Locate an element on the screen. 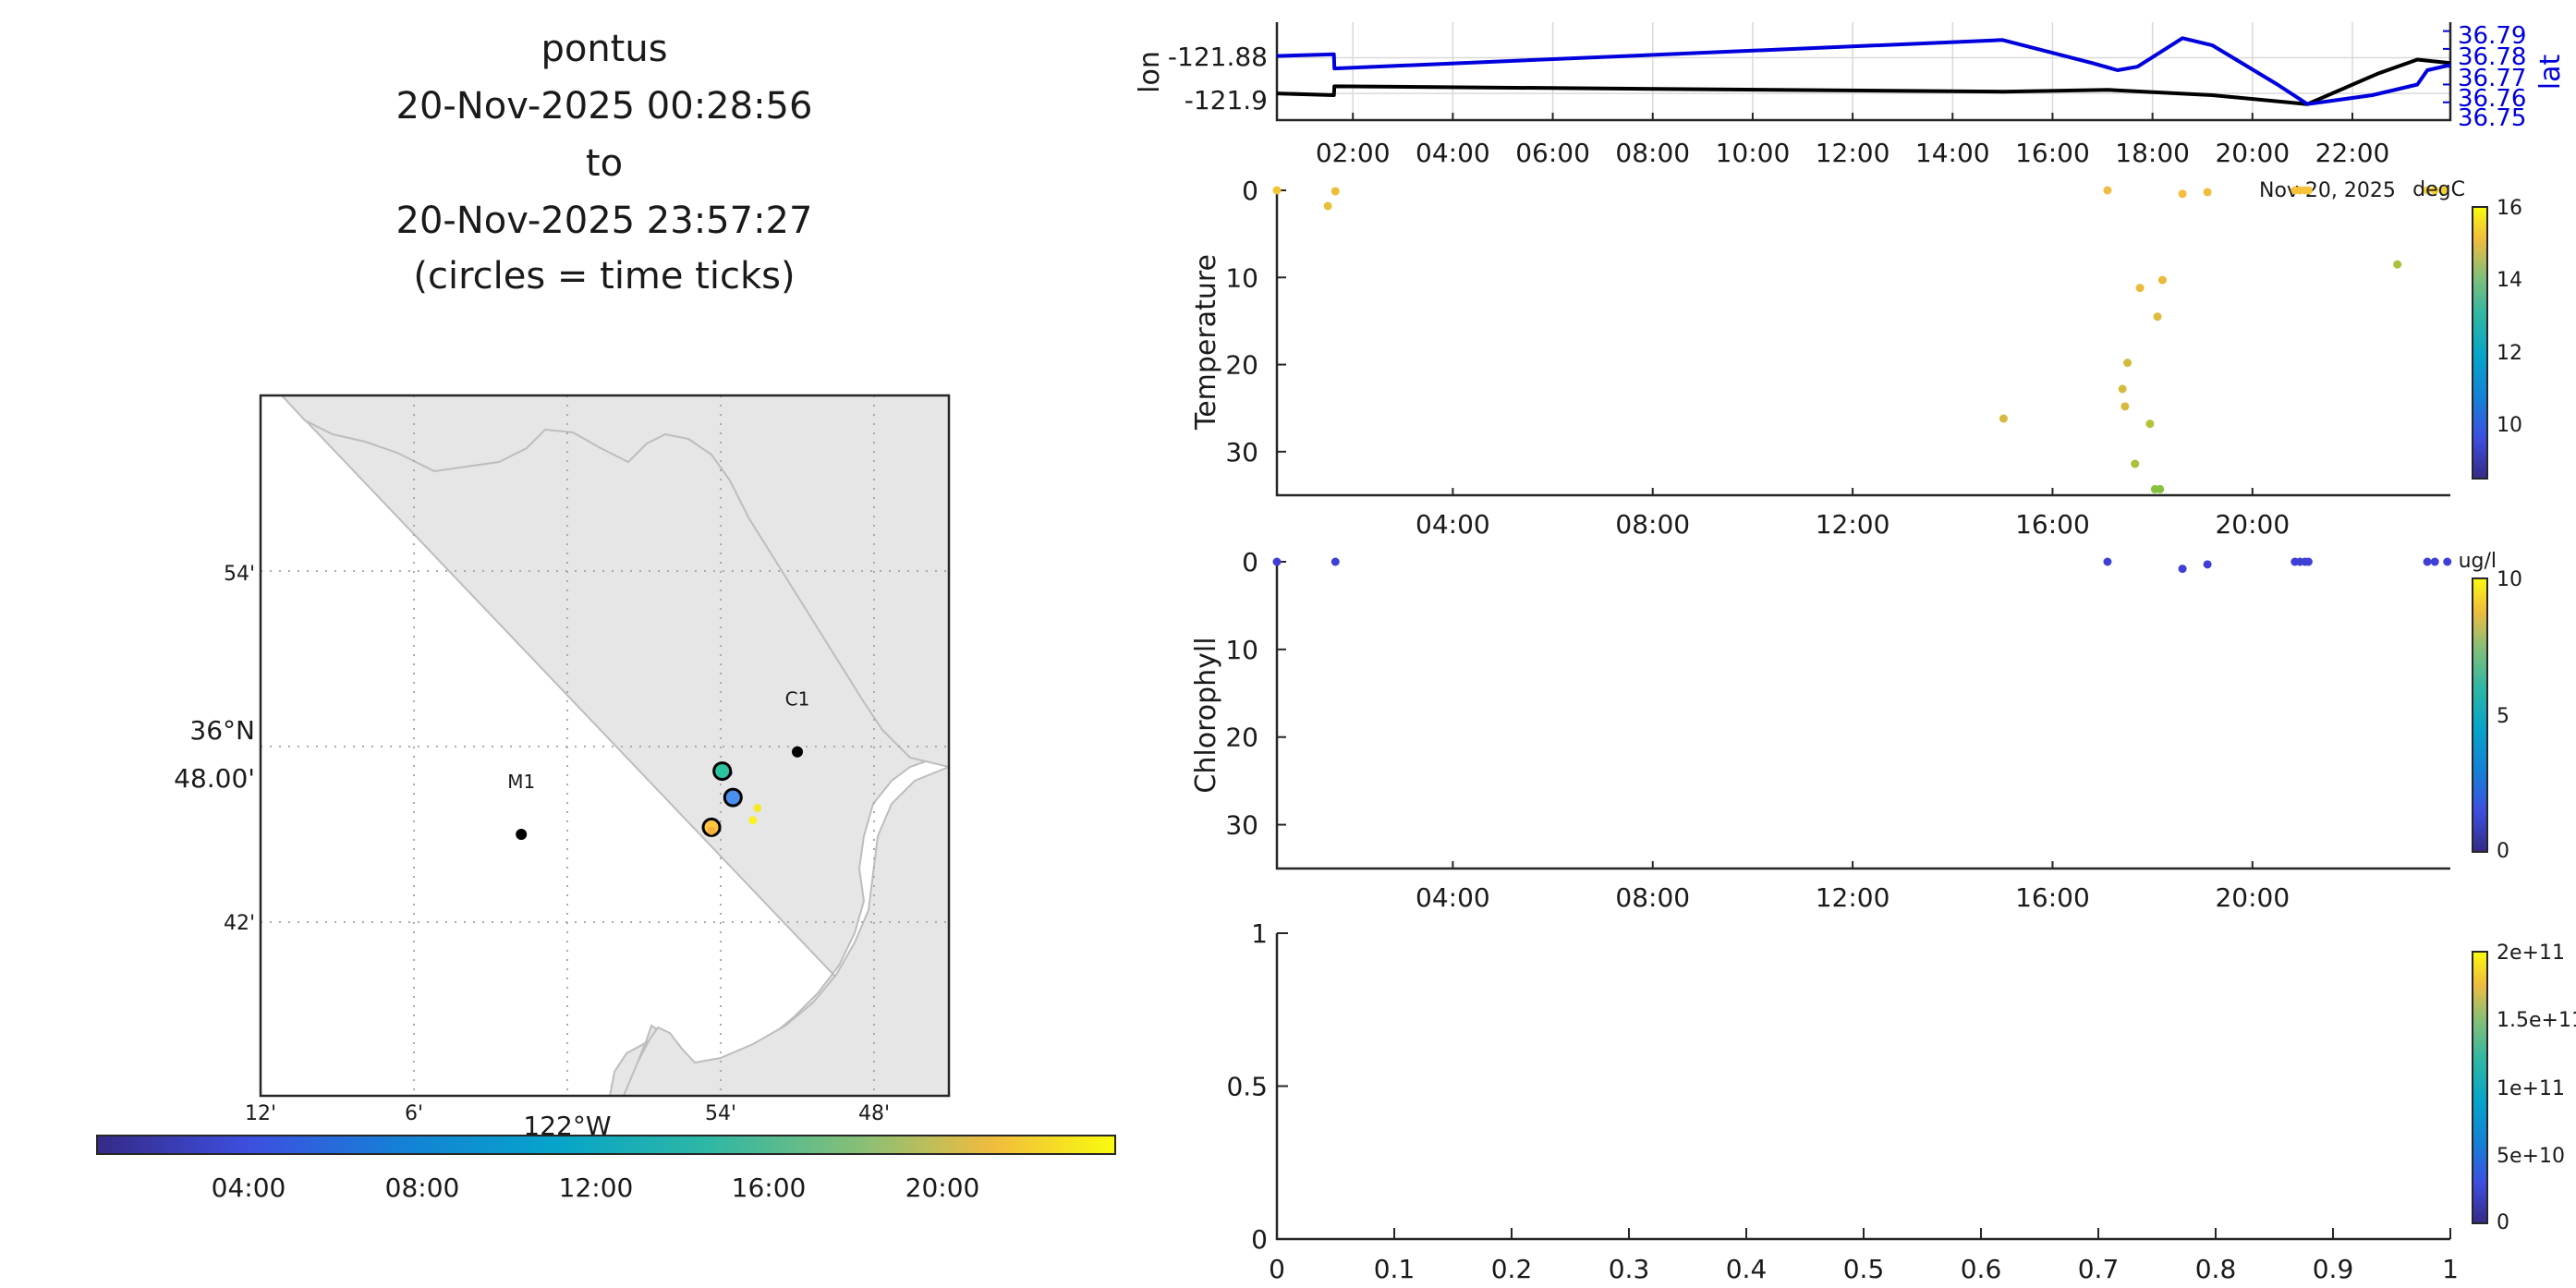  empty-panel-colorbar-tick: 5e+10 is located at coordinates (2531, 1156).